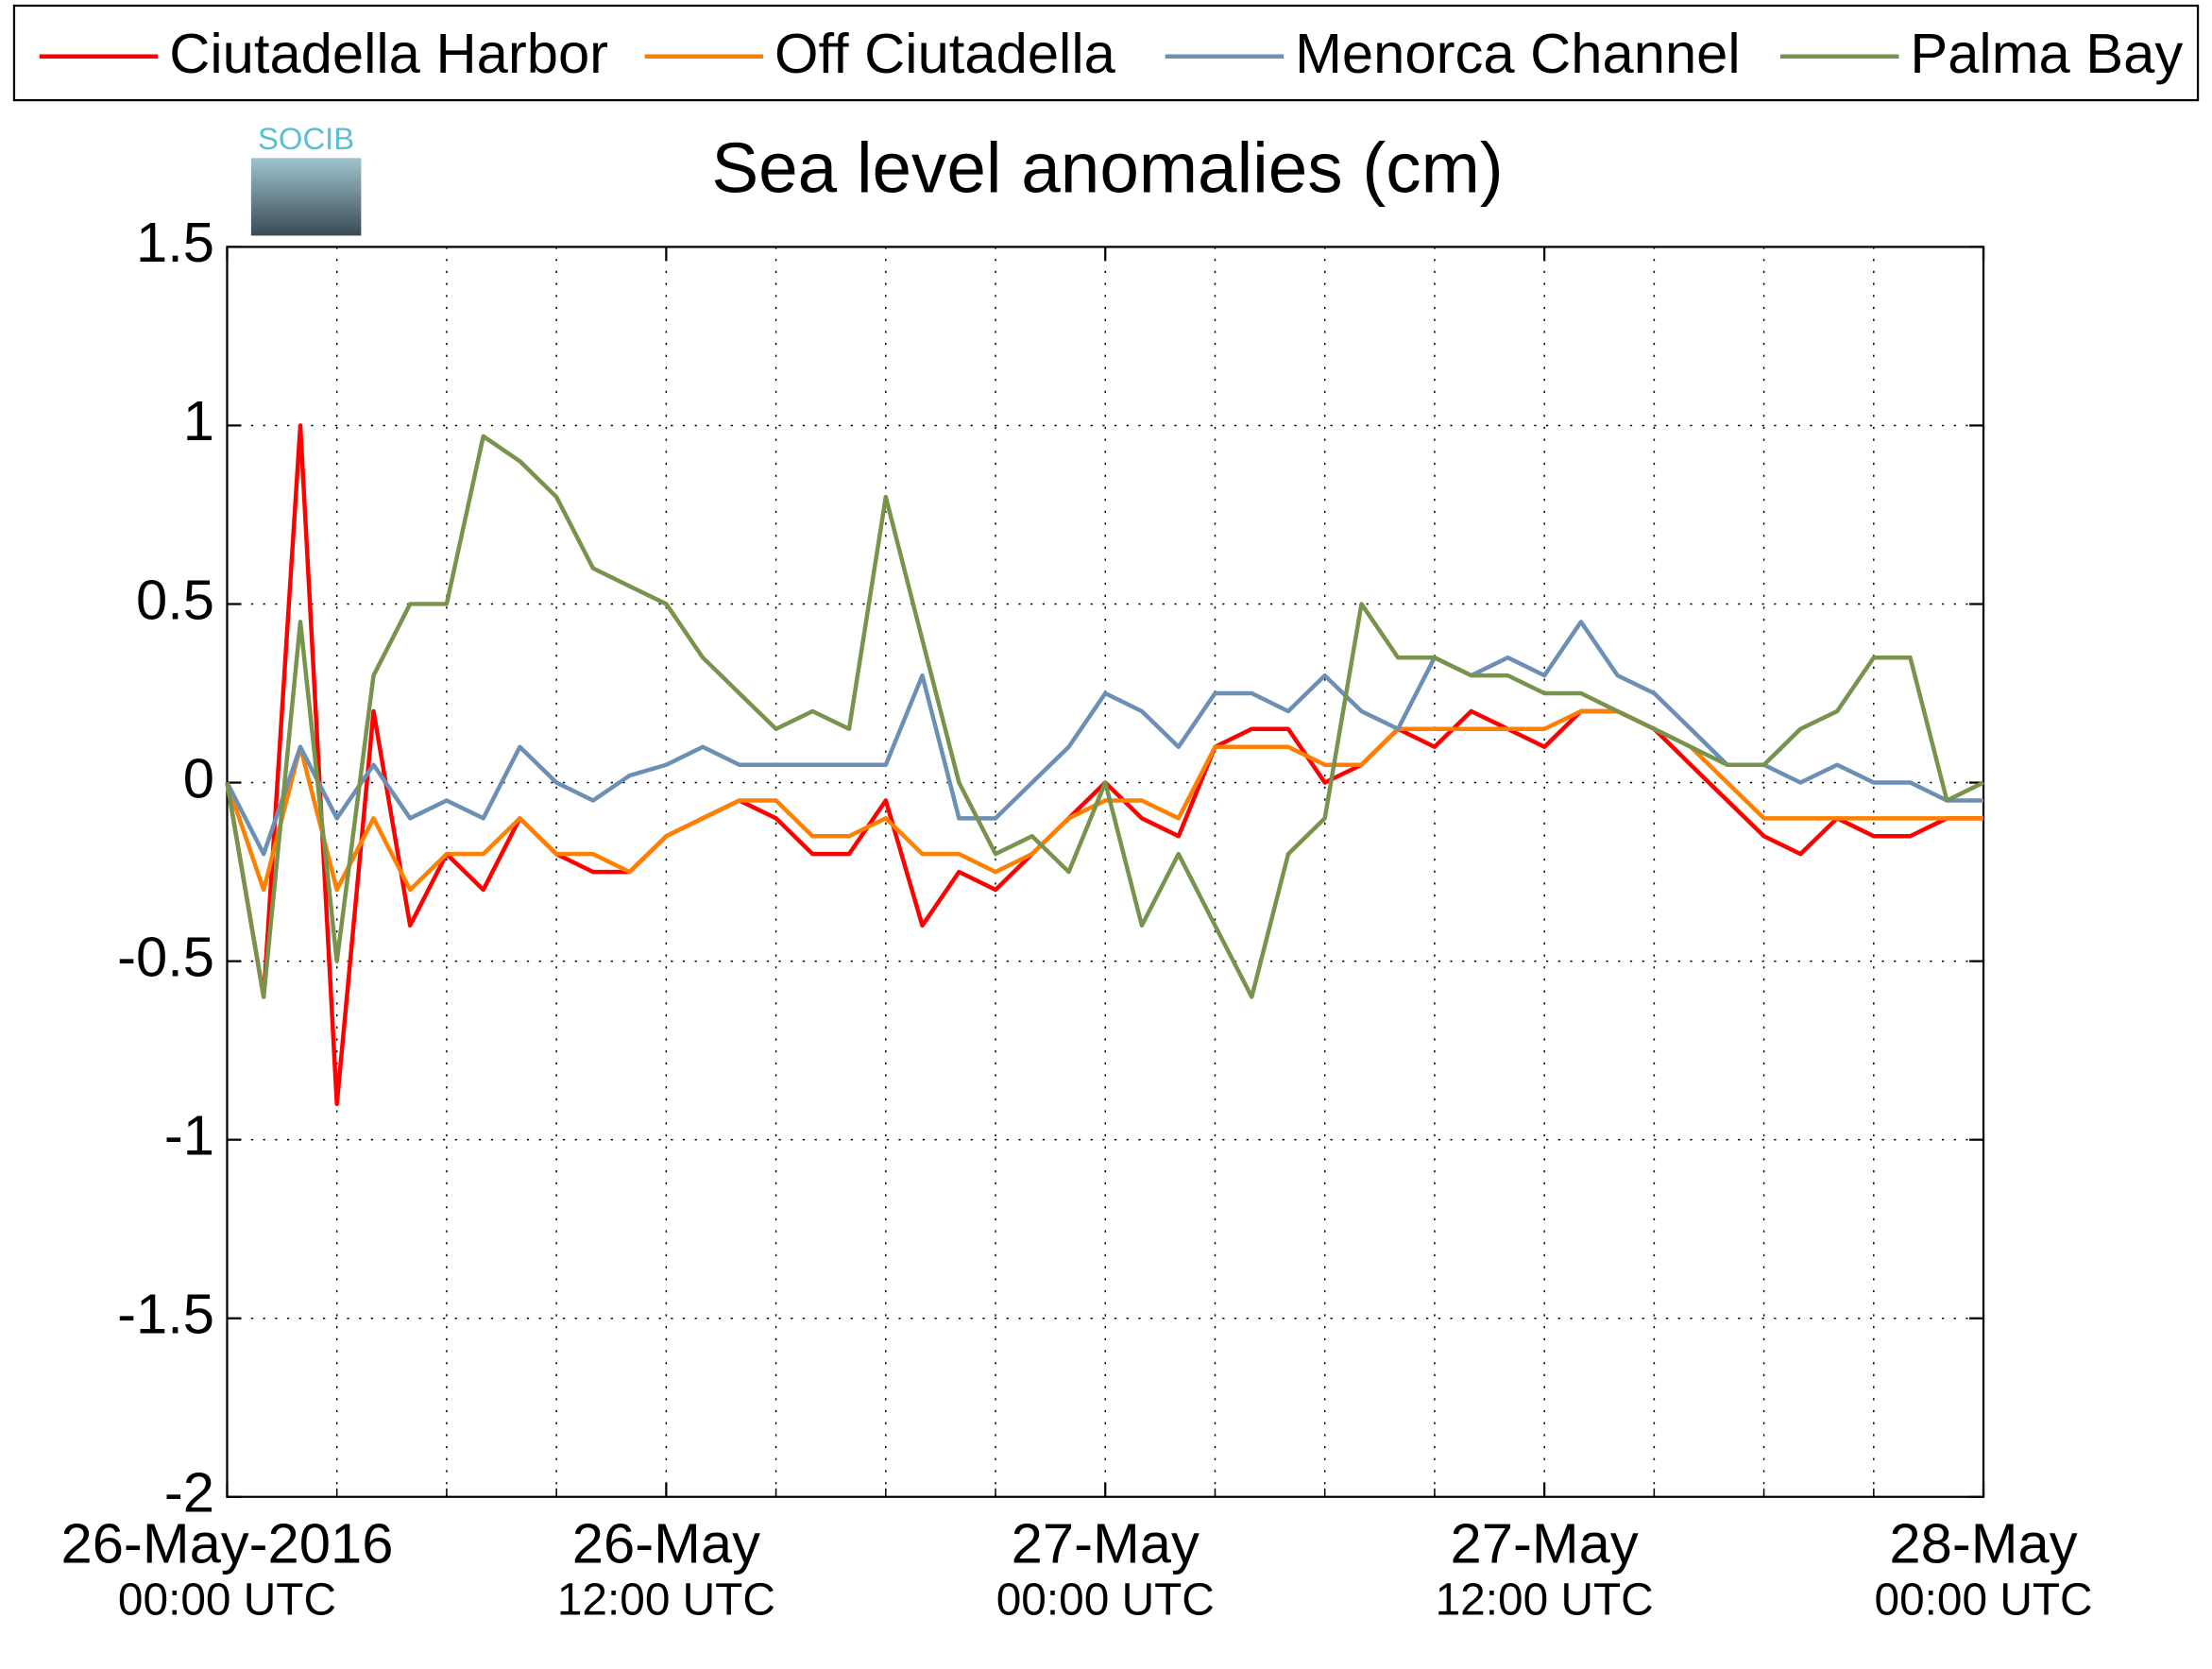  Describe the element at coordinates (1104, 739) in the screenshot. I see `series-line` at that location.